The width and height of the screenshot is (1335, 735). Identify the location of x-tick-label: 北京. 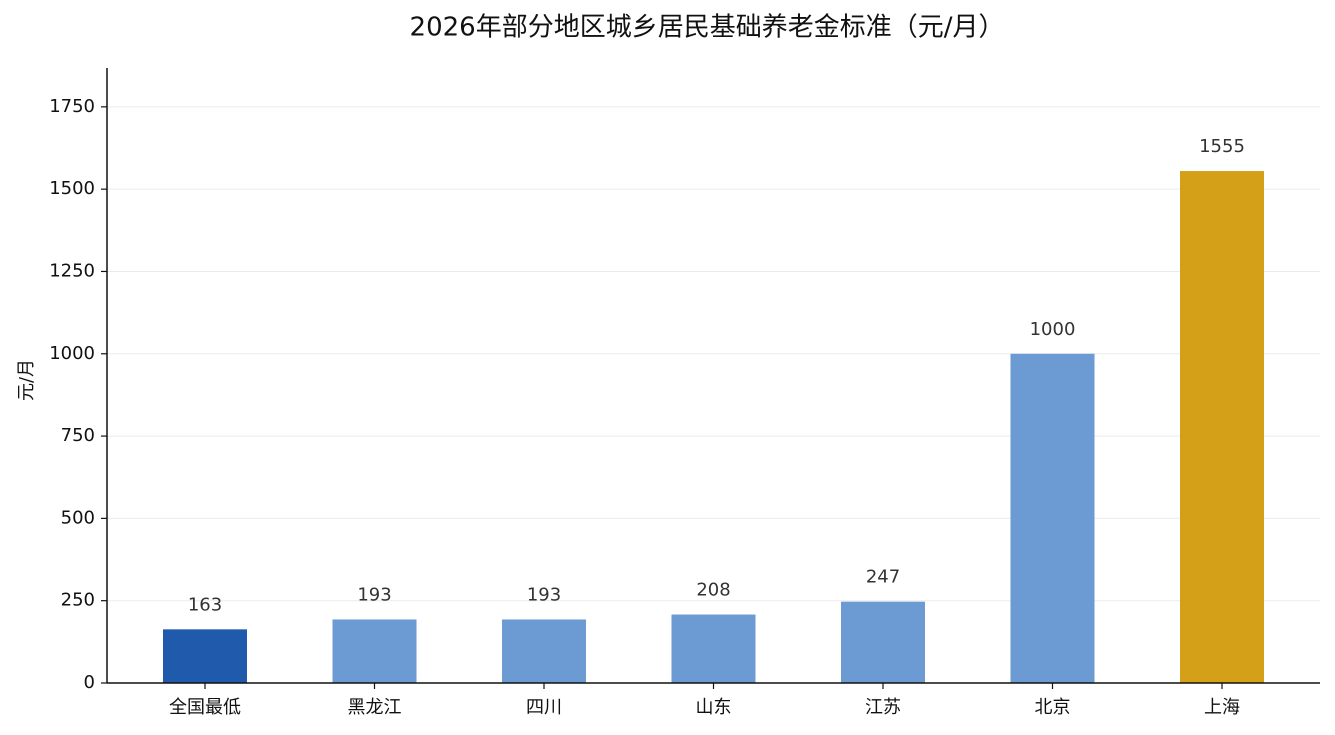
(1053, 707).